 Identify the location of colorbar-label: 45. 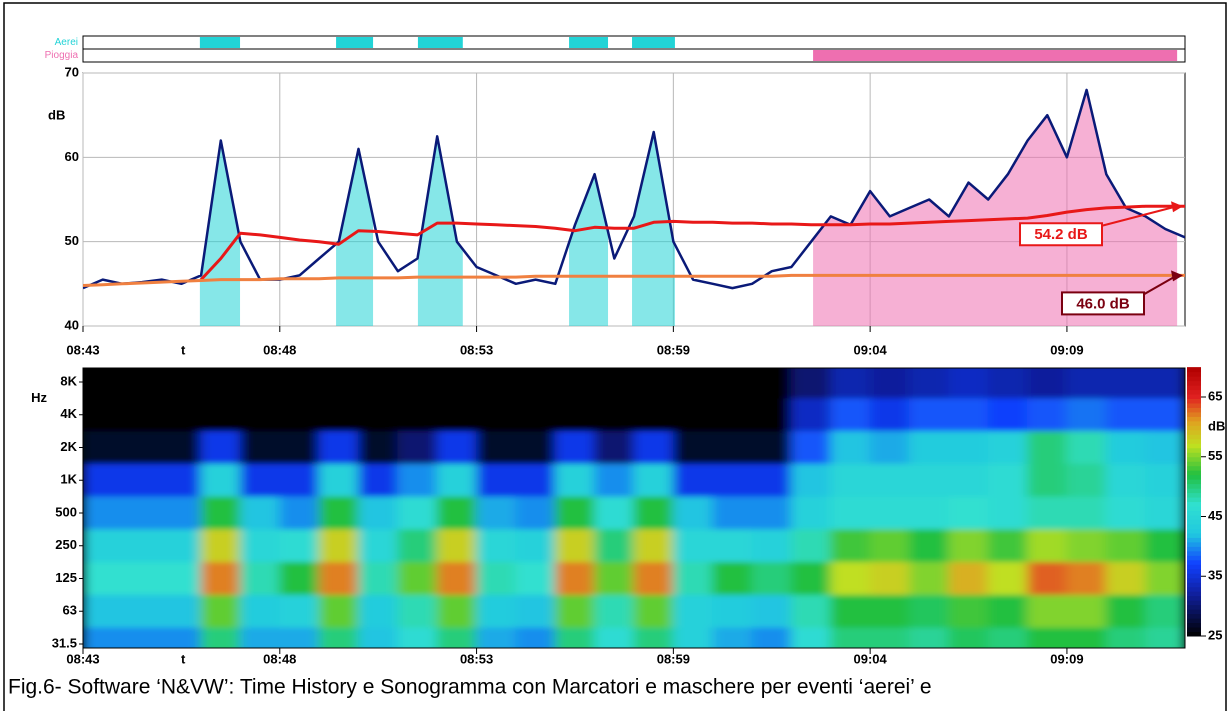
(1215, 515).